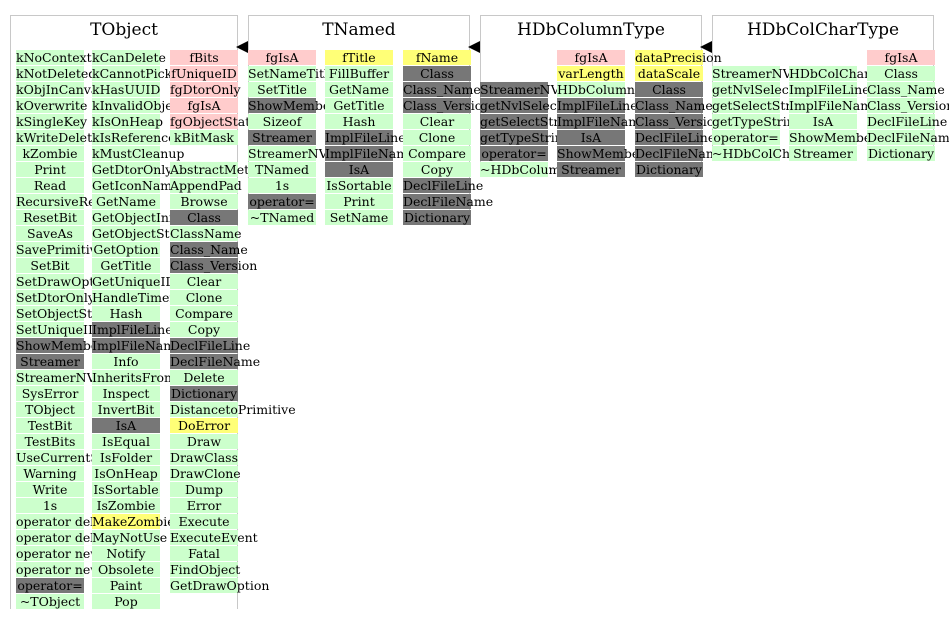 The width and height of the screenshot is (949, 624). What do you see at coordinates (204, 313) in the screenshot?
I see `member-cell: Compare` at bounding box center [204, 313].